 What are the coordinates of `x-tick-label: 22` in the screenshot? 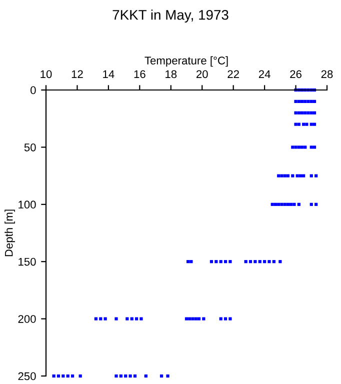 It's located at (233, 74).